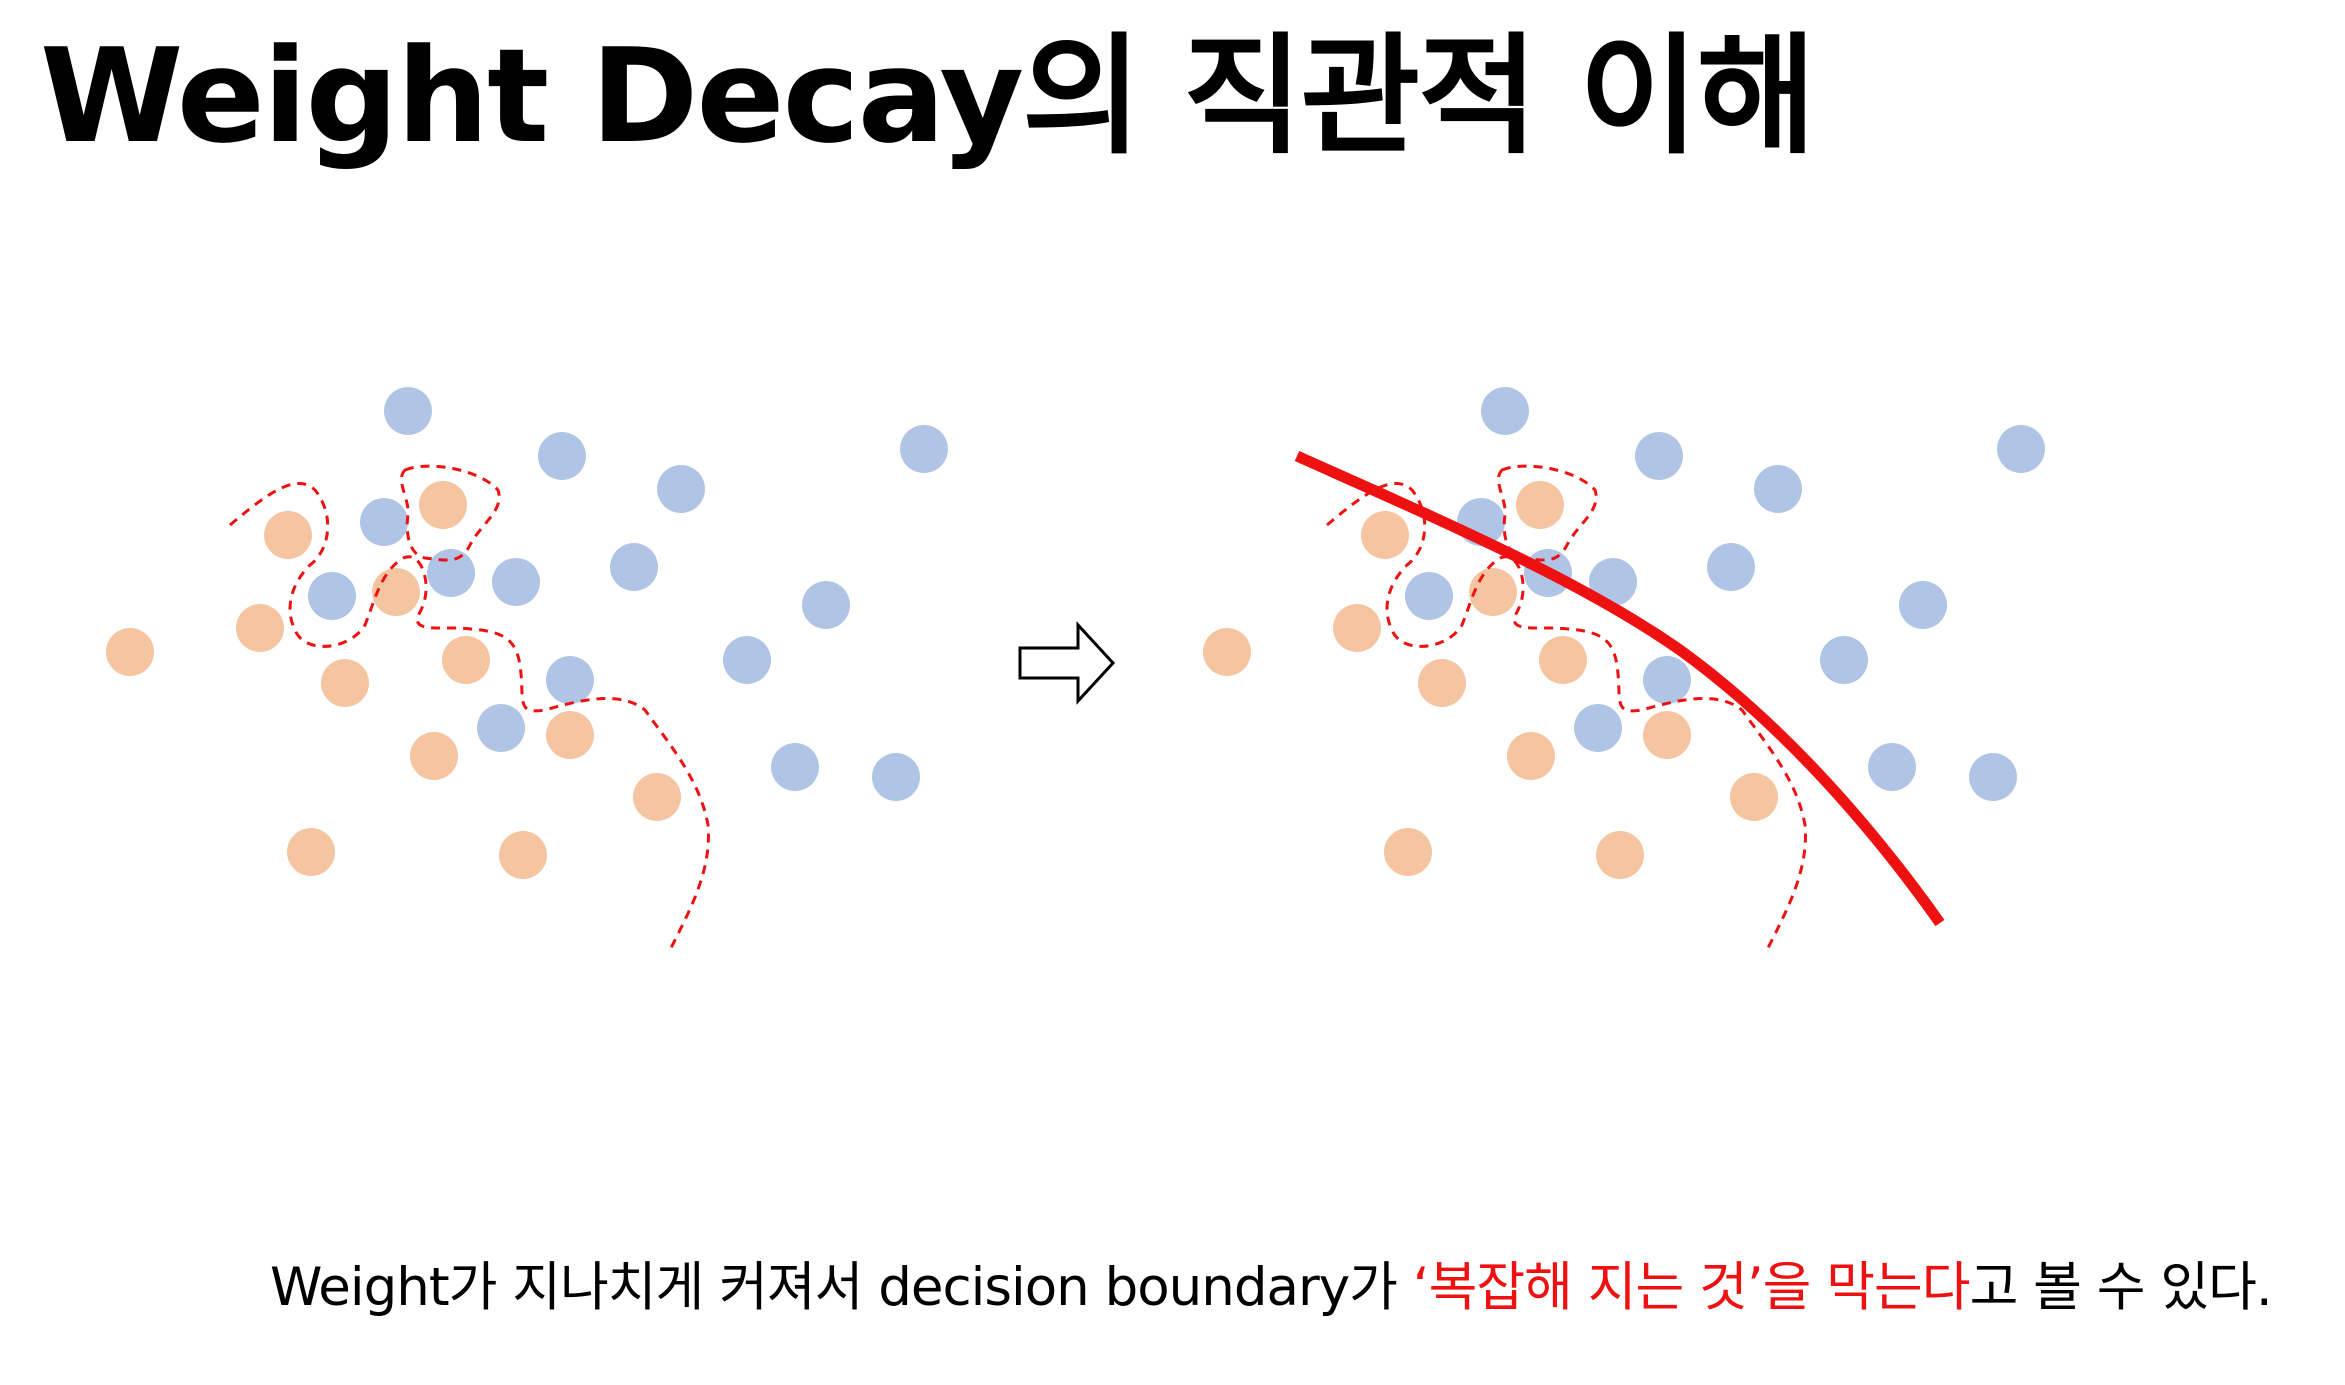 This screenshot has height=1385, width=2345. What do you see at coordinates (841, 1287) in the screenshot?
I see `caption-text-before: Weight가 지나치게 커져서 decision boundary가` at bounding box center [841, 1287].